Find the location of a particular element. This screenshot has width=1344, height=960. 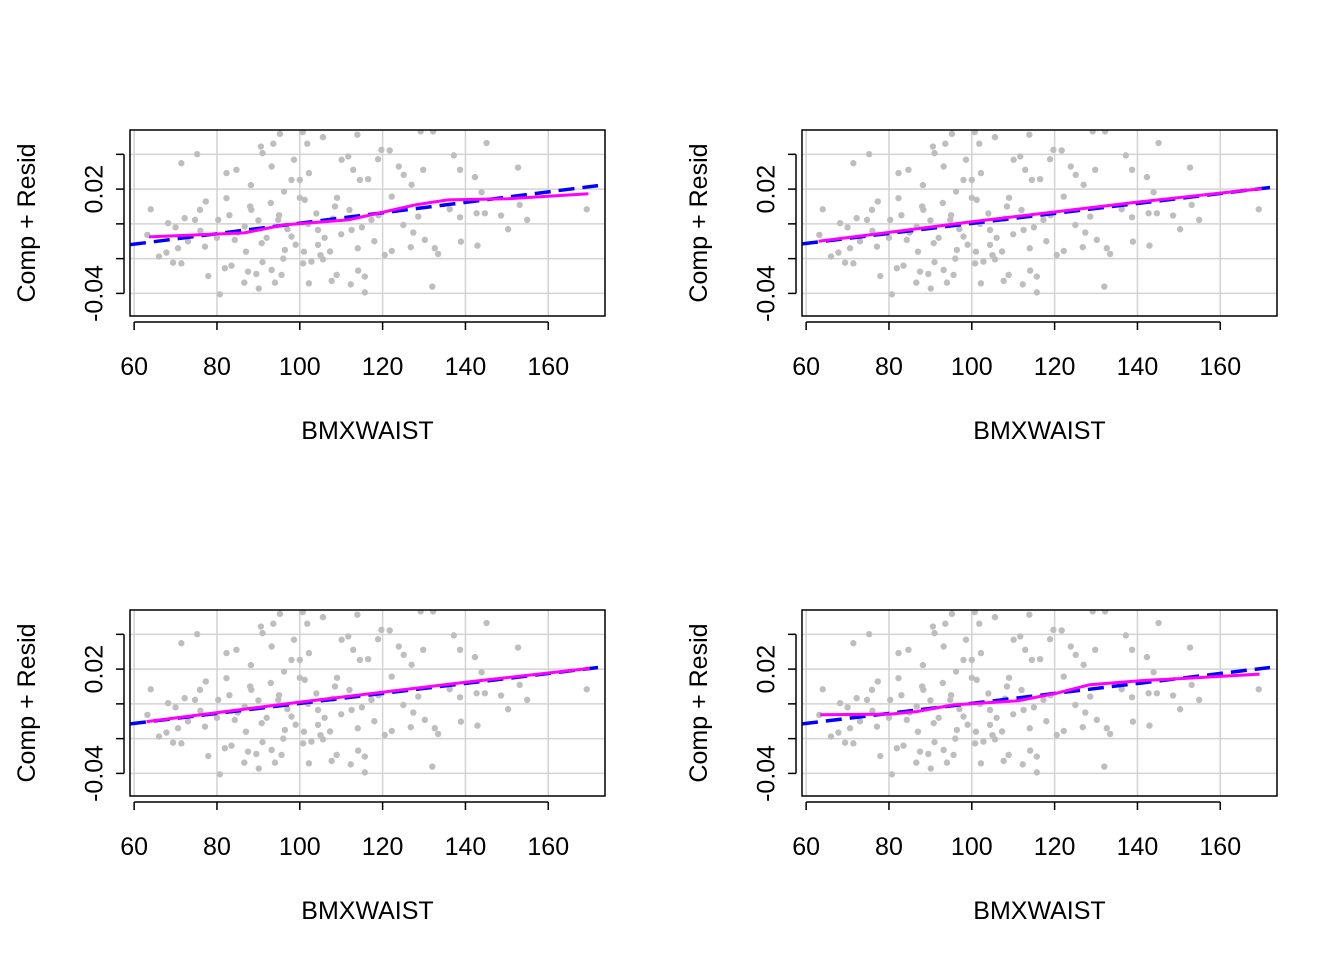

points is located at coordinates (367, 694).